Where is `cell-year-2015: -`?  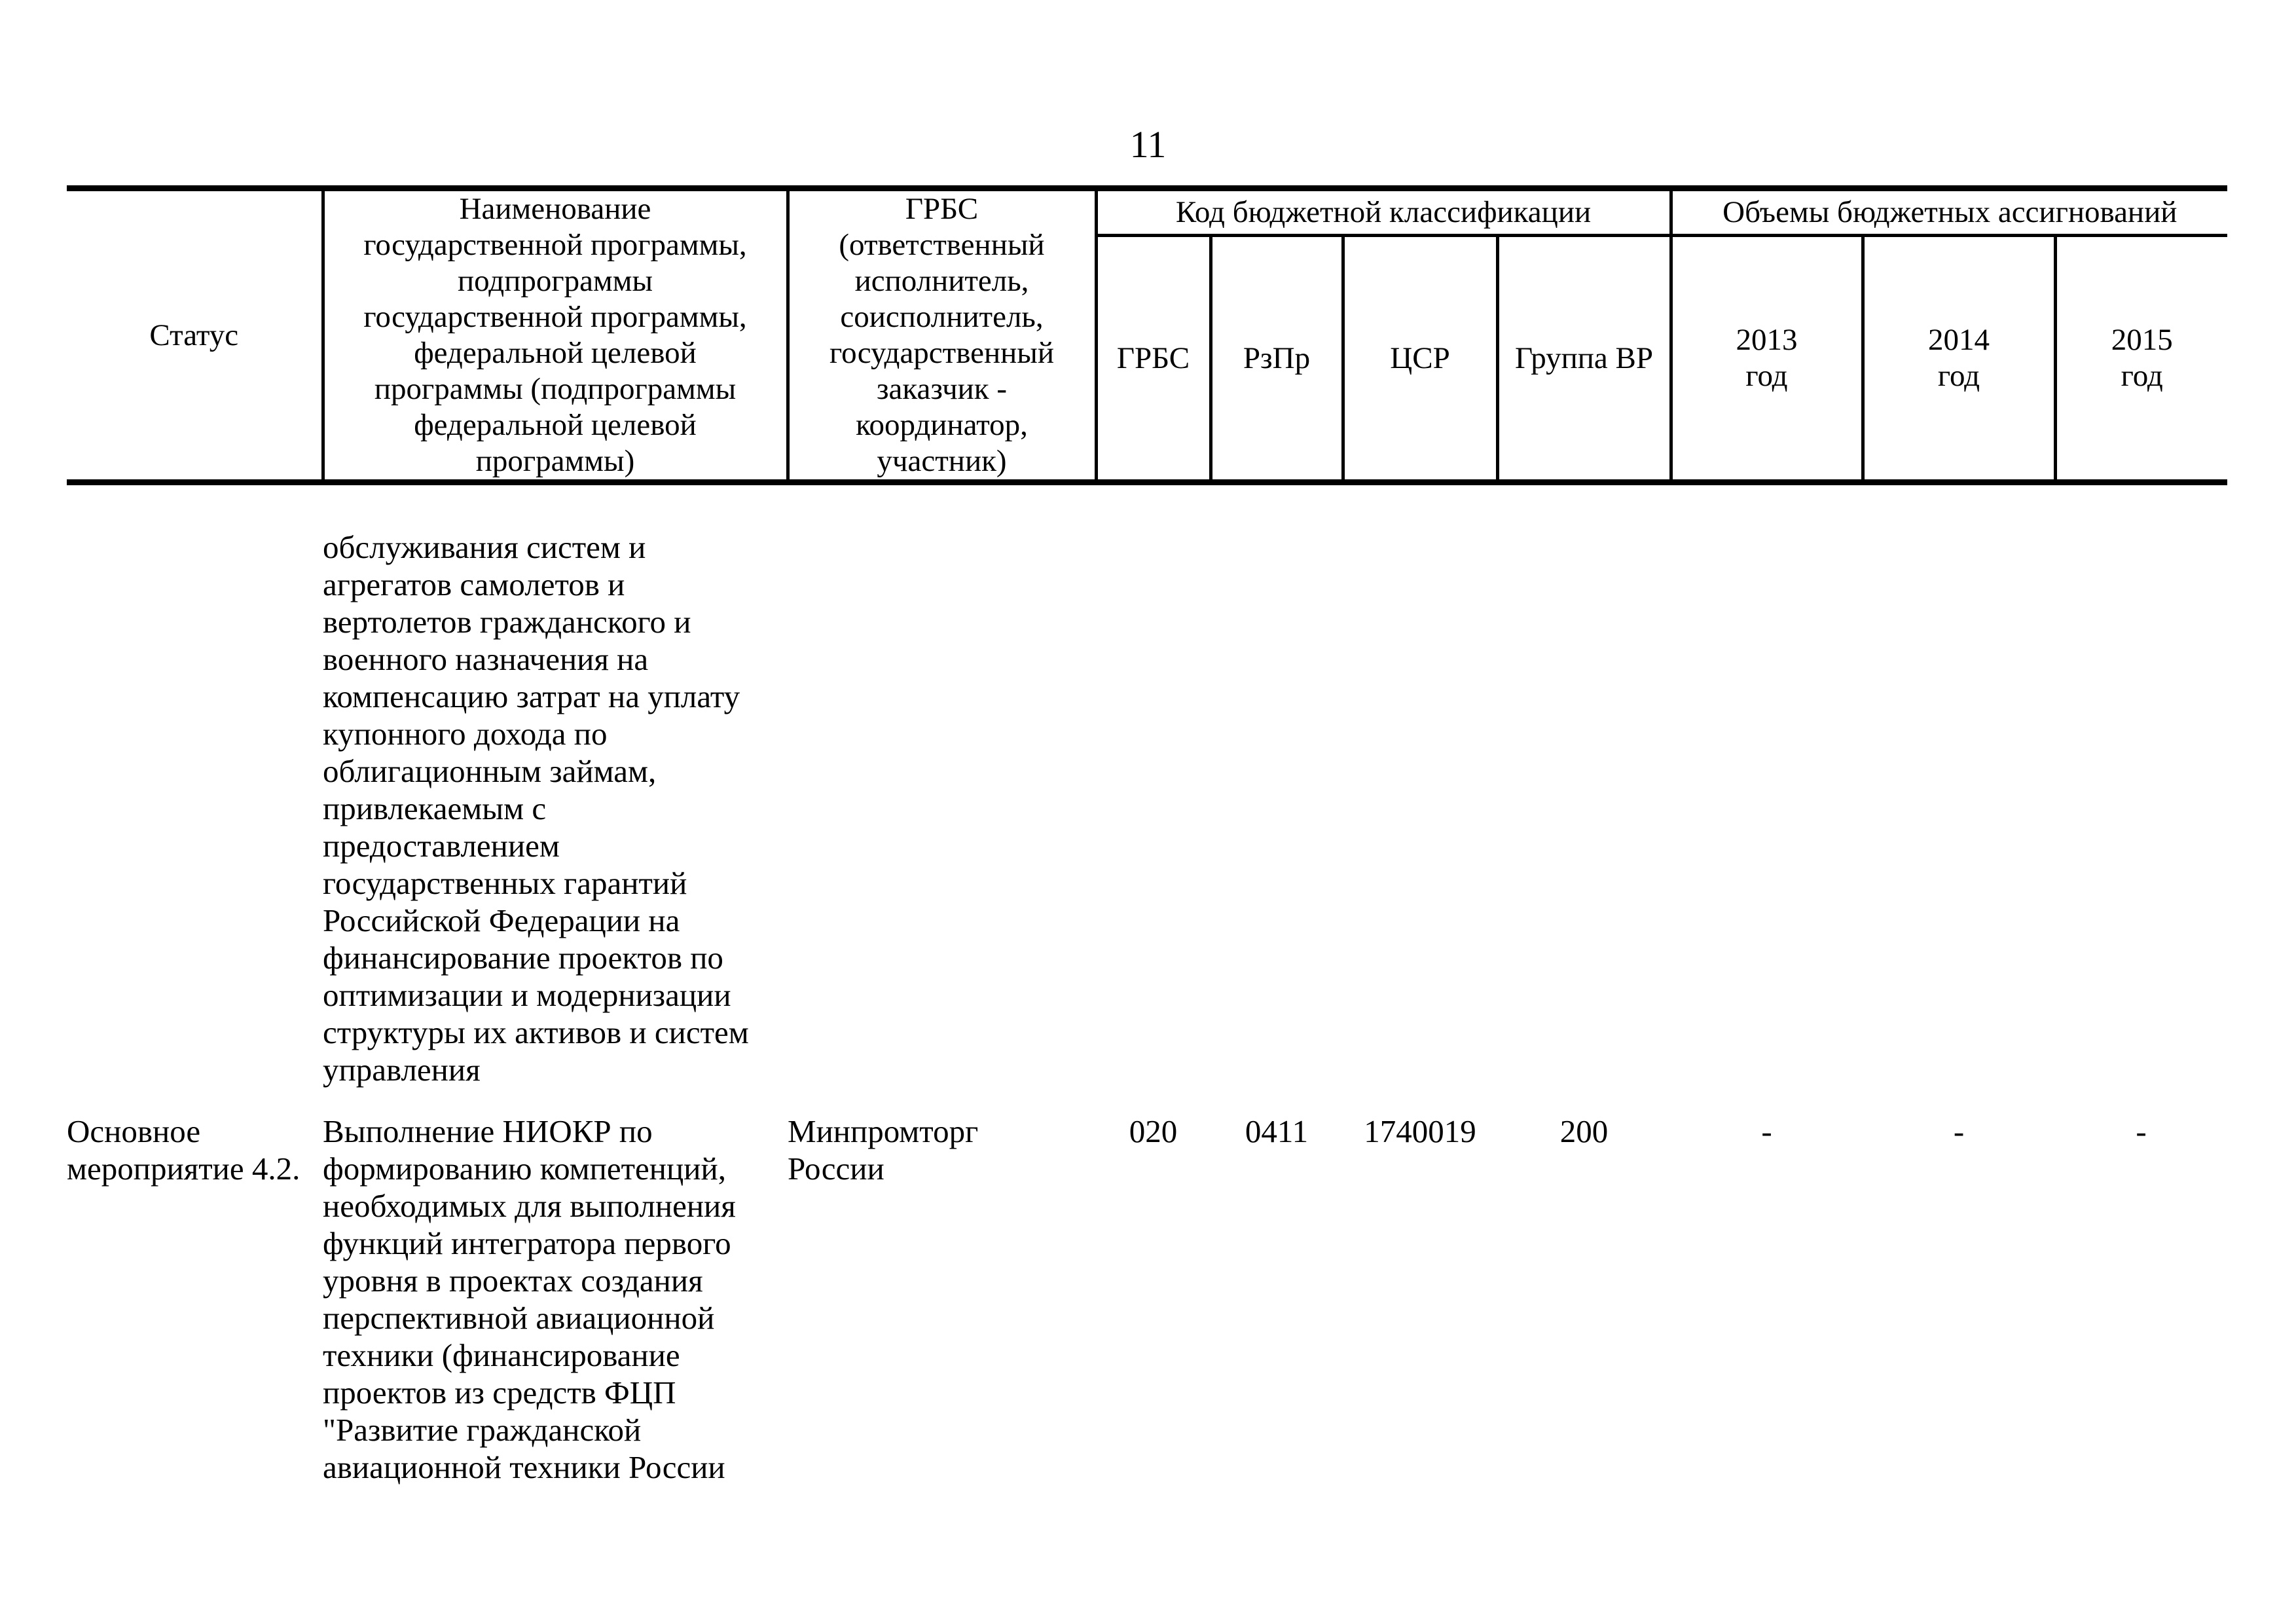
cell-year-2015: - is located at coordinates (2141, 1131).